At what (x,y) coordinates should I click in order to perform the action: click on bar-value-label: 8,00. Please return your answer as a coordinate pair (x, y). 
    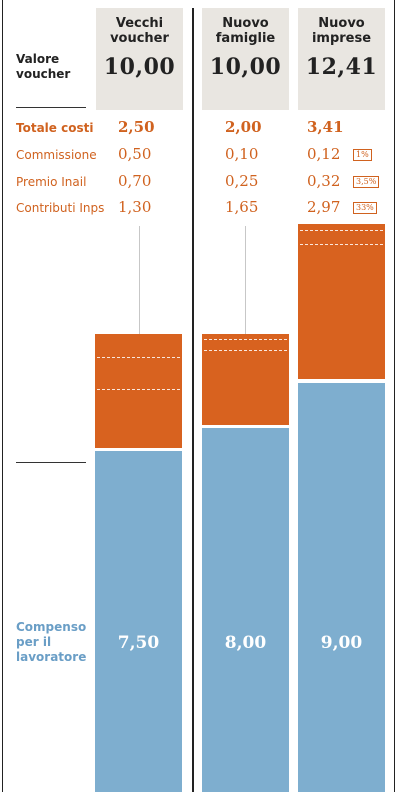
    Looking at the image, I should click on (245, 643).